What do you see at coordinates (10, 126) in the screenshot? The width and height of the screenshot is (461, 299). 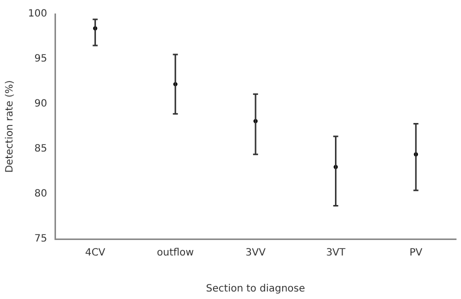 I see `y-axis-title: Detection rate (%)` at bounding box center [10, 126].